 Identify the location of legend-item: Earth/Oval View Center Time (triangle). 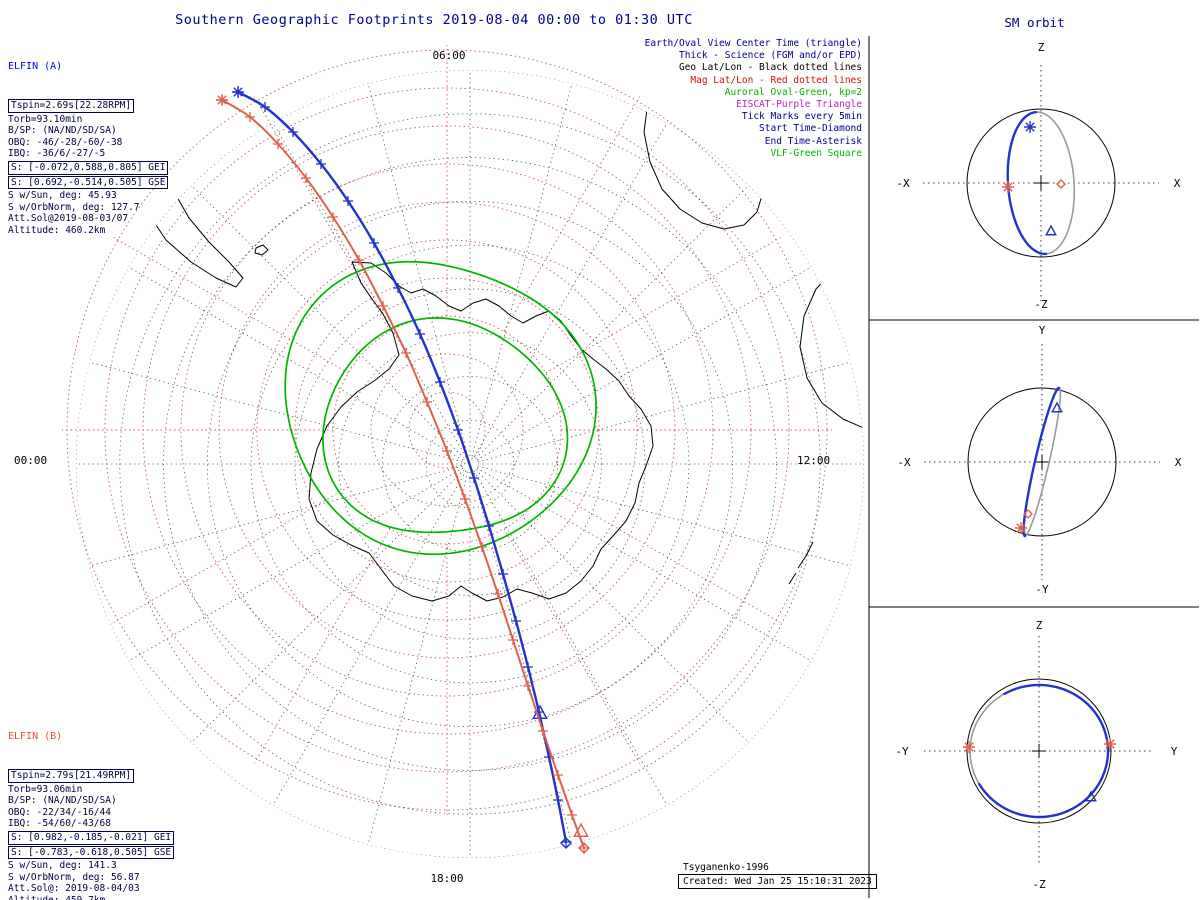
(753, 43).